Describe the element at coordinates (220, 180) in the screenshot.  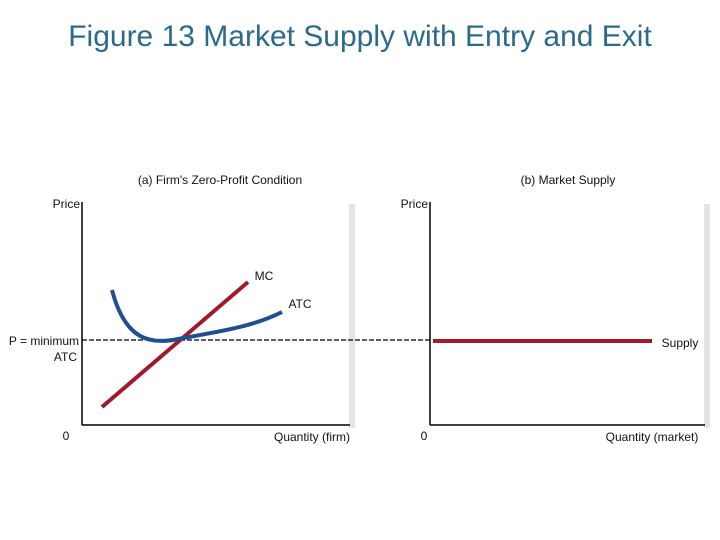
I see `panel-title: (a) Firm's Zero-Profit Condition` at that location.